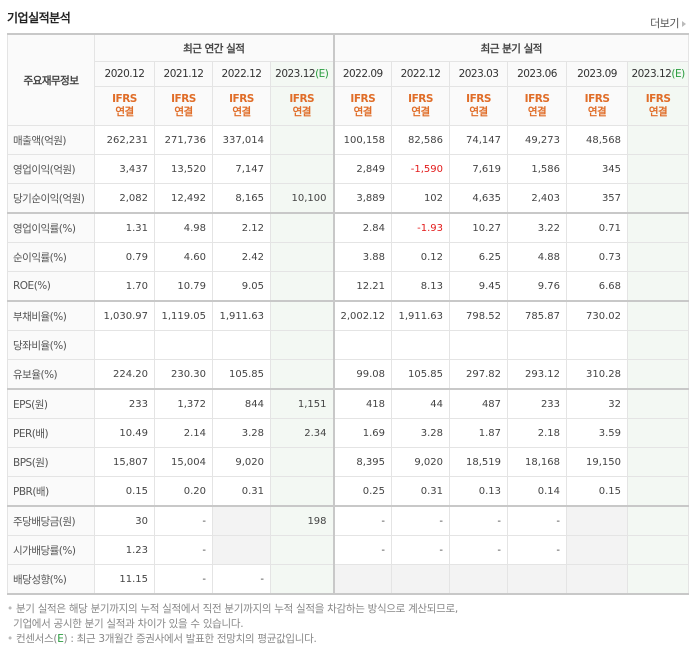 The image size is (694, 648). What do you see at coordinates (124, 403) in the screenshot?
I see `value-cell: 233` at bounding box center [124, 403].